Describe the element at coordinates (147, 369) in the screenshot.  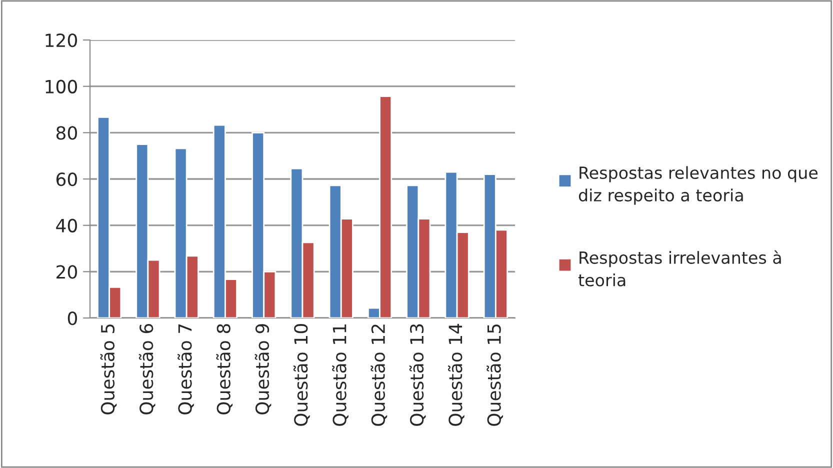
I see `x-tick-label: Questão 6` at that location.